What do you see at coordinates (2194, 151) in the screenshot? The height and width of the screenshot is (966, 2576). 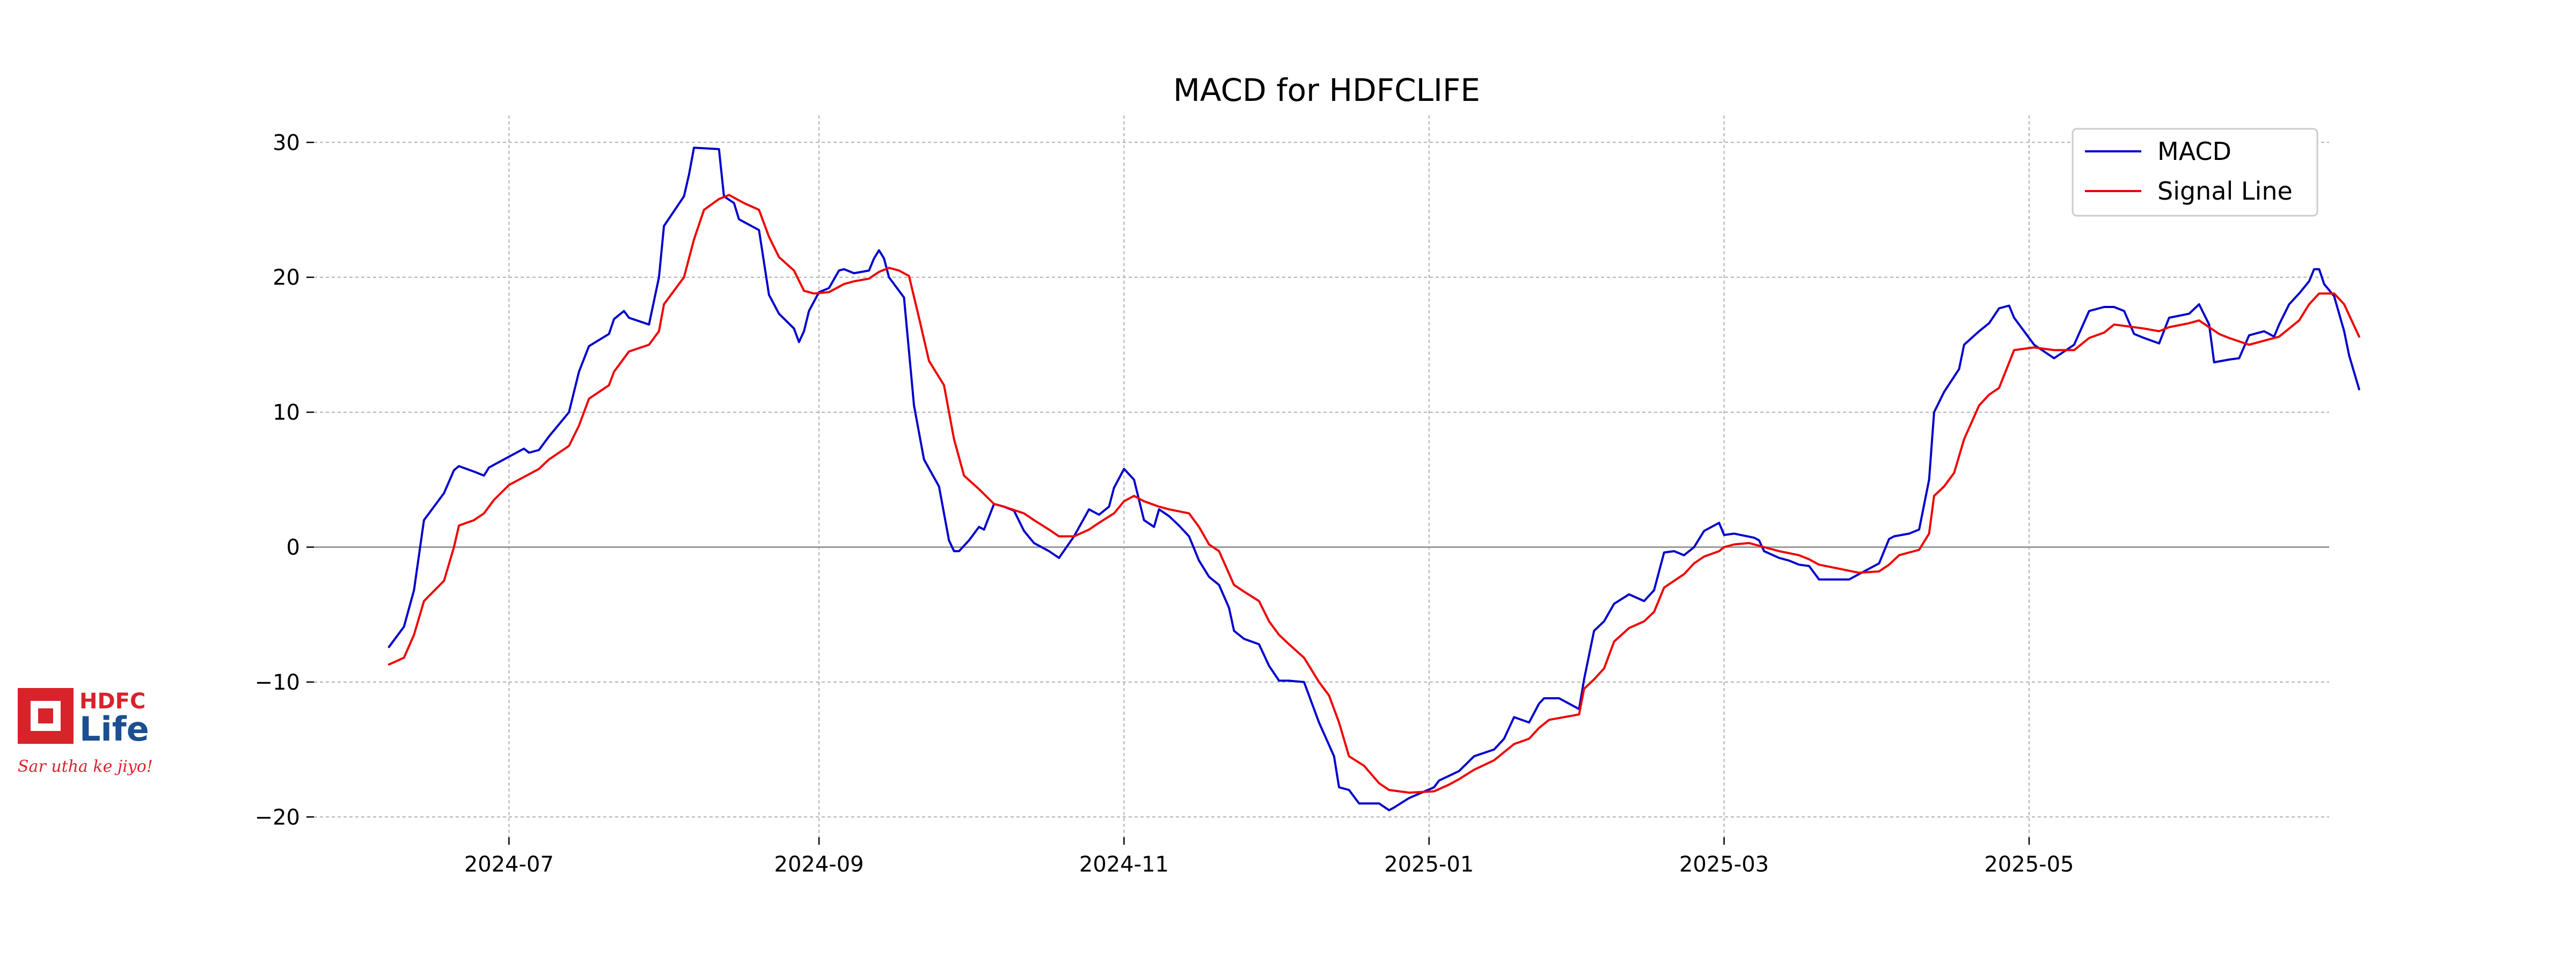 I see `legend-label-macd: MACD` at bounding box center [2194, 151].